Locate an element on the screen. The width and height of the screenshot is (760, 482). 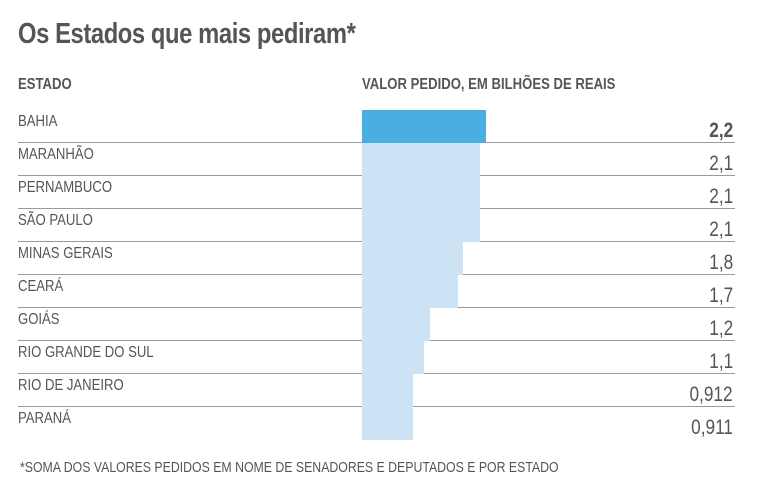
table-row: MARANHÃO 2,1 is located at coordinates (376, 159).